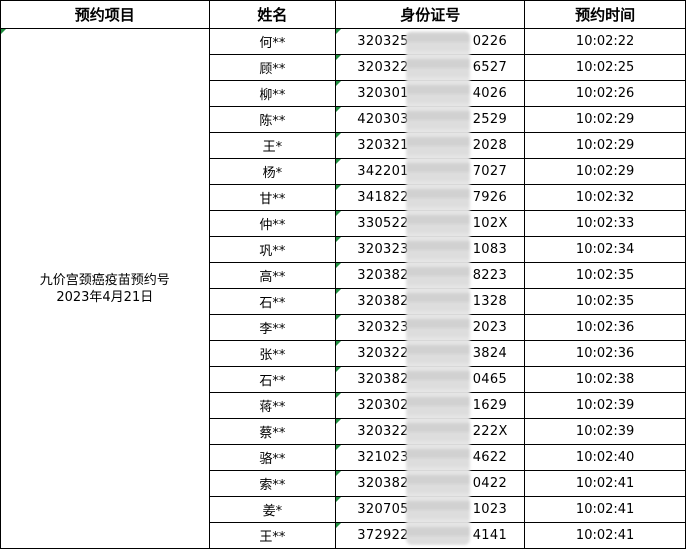 This screenshot has height=549, width=686. What do you see at coordinates (490, 275) in the screenshot?
I see `id-suffix: 8223` at bounding box center [490, 275].